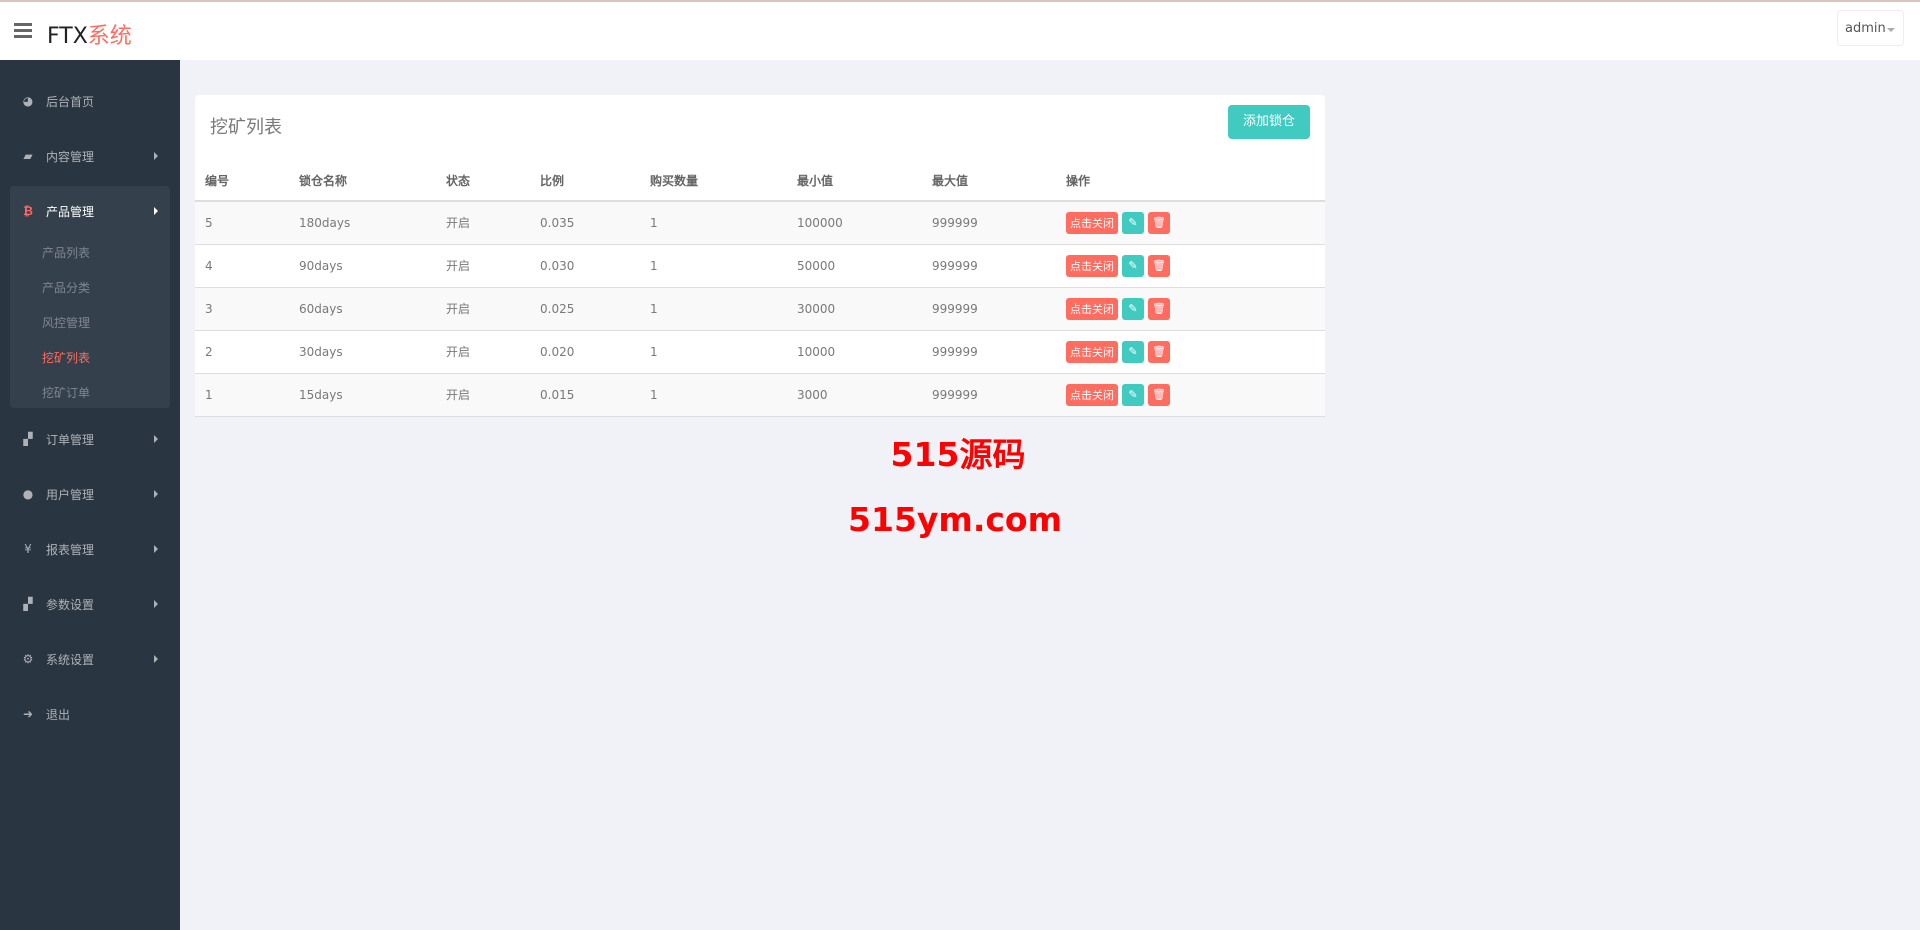 The image size is (1920, 930). Describe the element at coordinates (66, 323) in the screenshot. I see `sidebar-subitem-risk-control: 风控管理` at that location.